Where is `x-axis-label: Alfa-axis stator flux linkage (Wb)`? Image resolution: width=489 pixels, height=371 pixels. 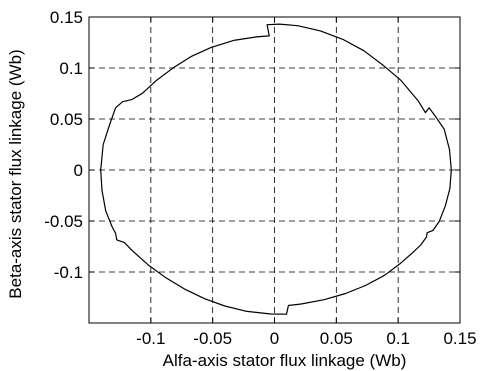 x-axis-label: Alfa-axis stator flux linkage (Wb) is located at coordinates (285, 360).